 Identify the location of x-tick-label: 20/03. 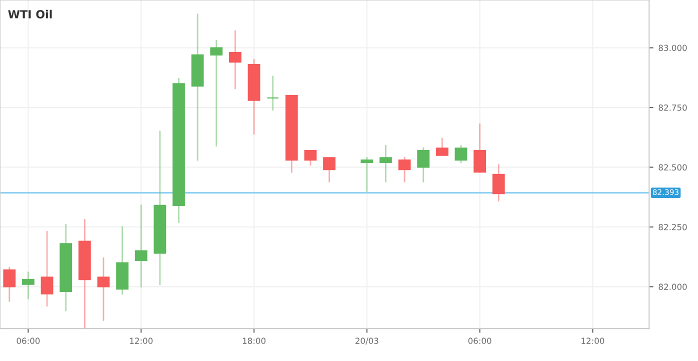
(367, 341).